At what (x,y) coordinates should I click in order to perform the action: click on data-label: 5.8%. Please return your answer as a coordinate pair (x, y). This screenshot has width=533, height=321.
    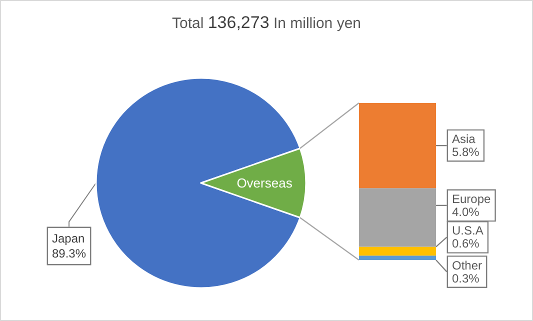
    Looking at the image, I should click on (466, 152).